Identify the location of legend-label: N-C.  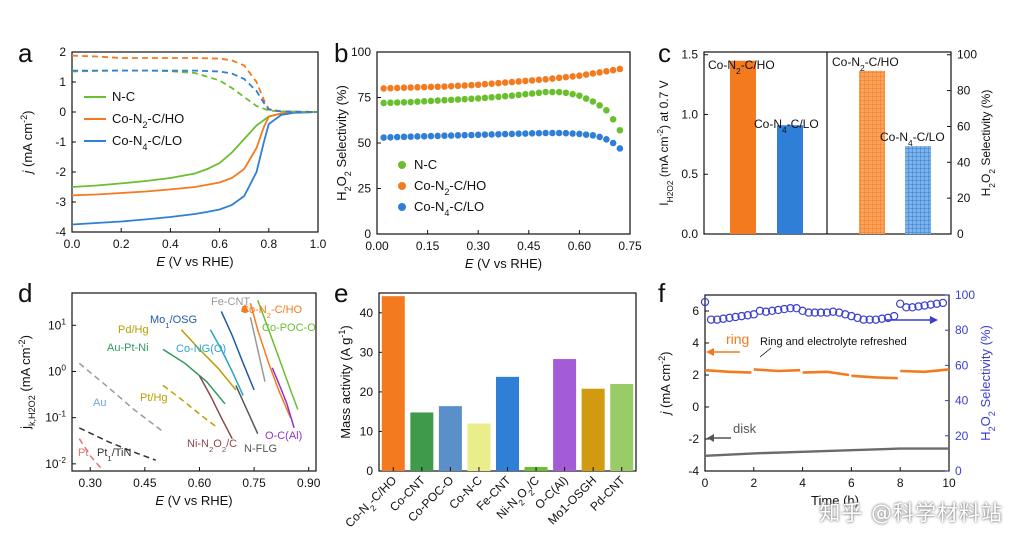
(425, 164).